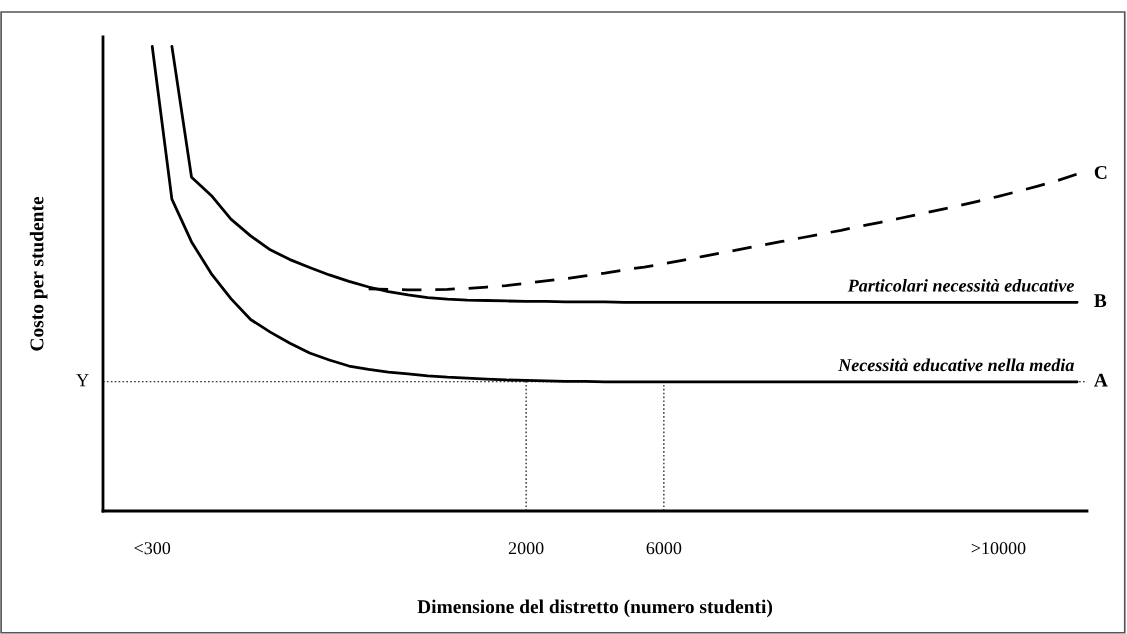 This screenshot has height=634, width=1127. Describe the element at coordinates (526, 548) in the screenshot. I see `x-tick-label: 2000` at that location.